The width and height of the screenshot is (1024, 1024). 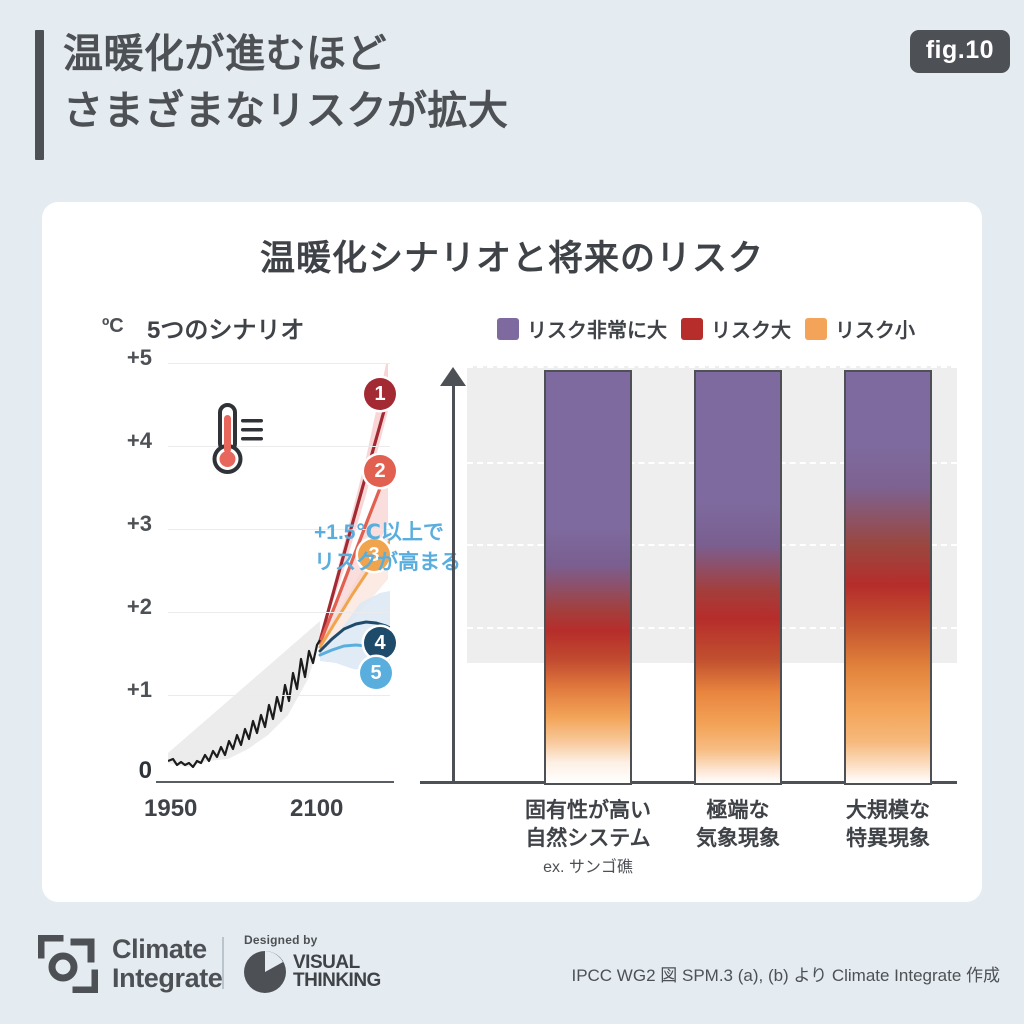 What do you see at coordinates (738, 577) in the screenshot?
I see `risk-bar-extreme-weather` at bounding box center [738, 577].